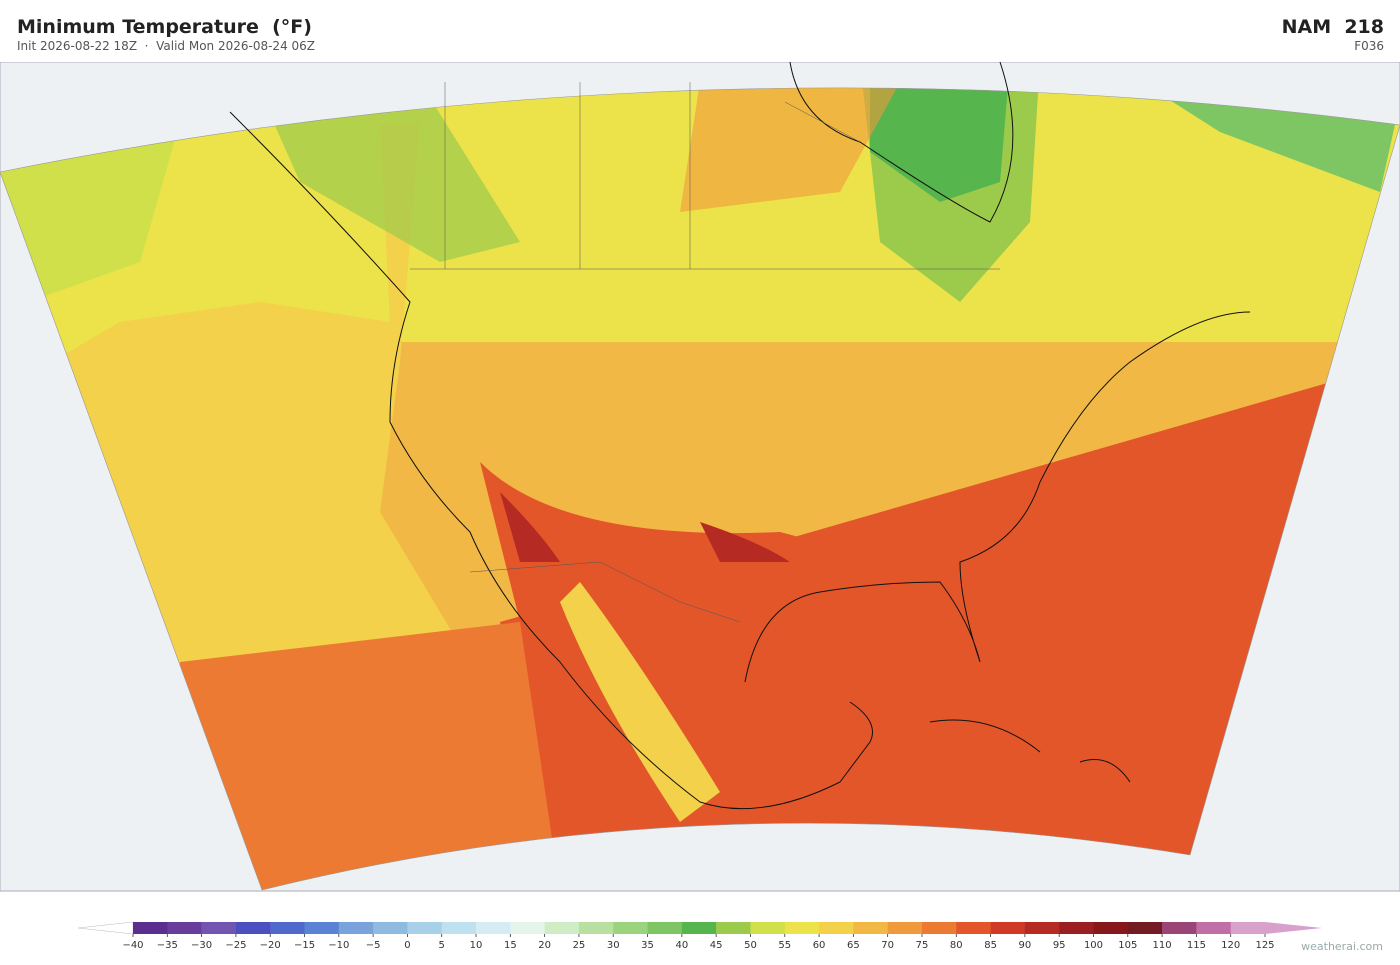 This screenshot has height=965, width=1400. What do you see at coordinates (235, 945) in the screenshot?
I see `colorbar-tick-label: −25` at bounding box center [235, 945].